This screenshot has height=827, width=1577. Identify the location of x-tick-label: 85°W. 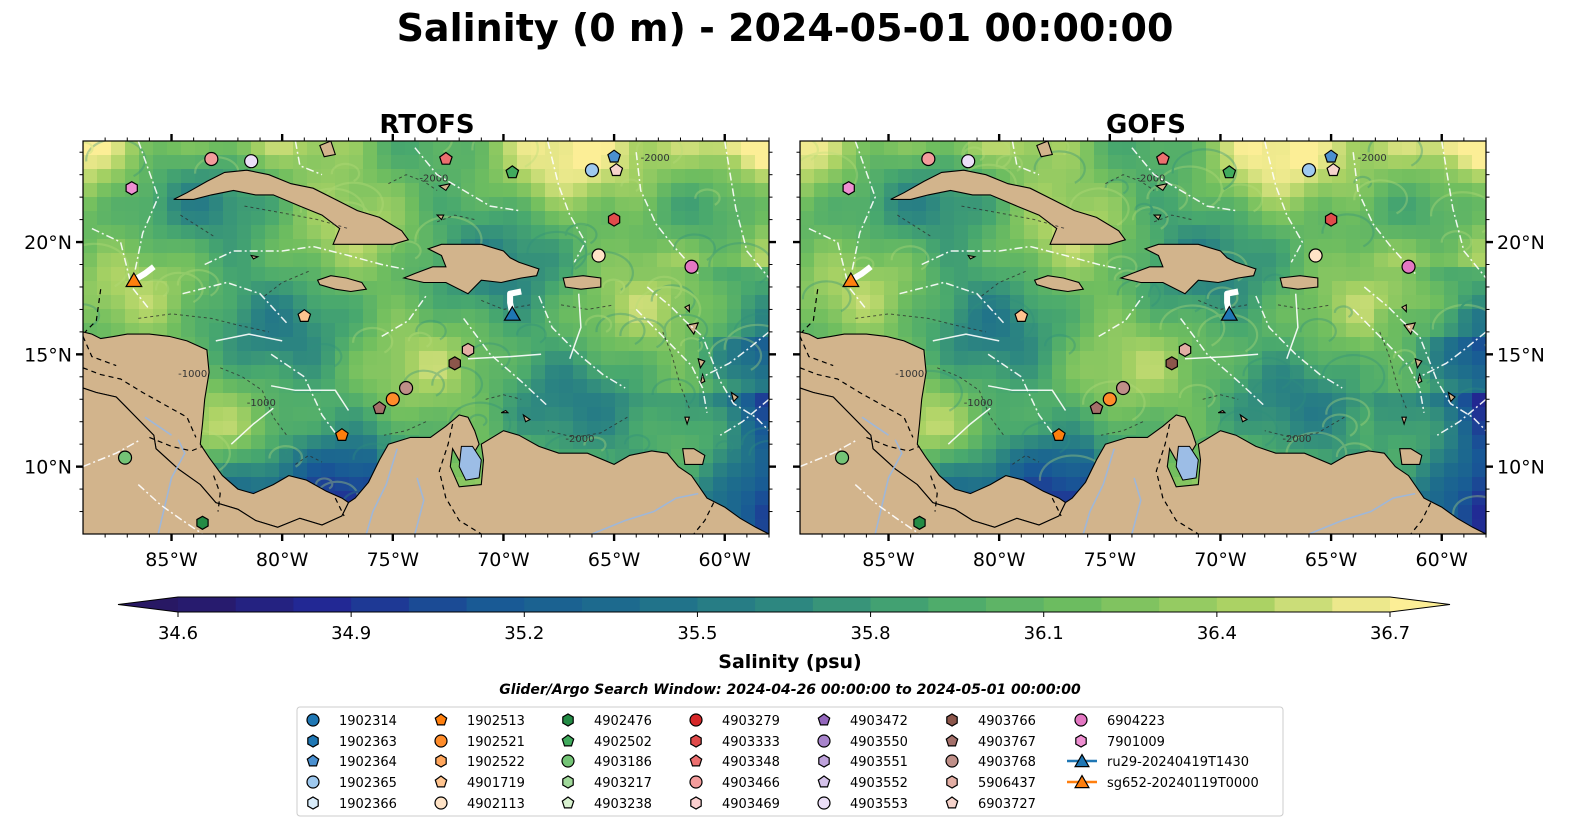
(888, 560).